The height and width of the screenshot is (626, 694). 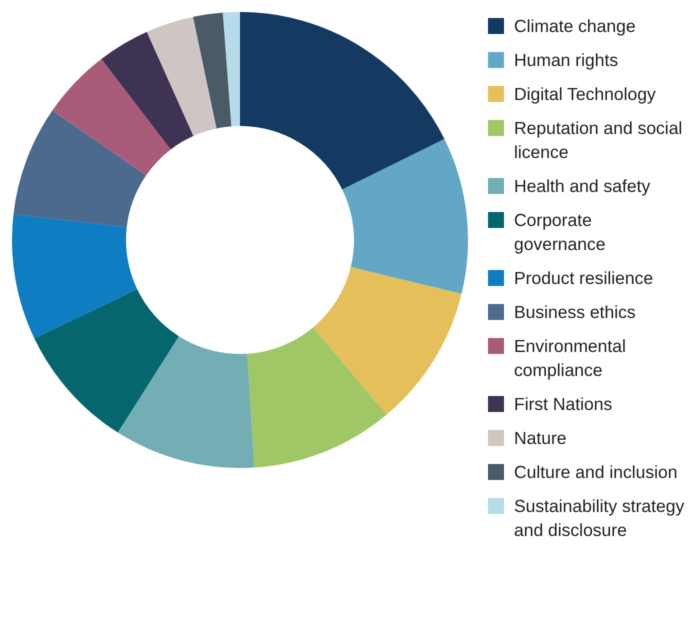 I want to click on legend-label: Business ethics, so click(x=575, y=312).